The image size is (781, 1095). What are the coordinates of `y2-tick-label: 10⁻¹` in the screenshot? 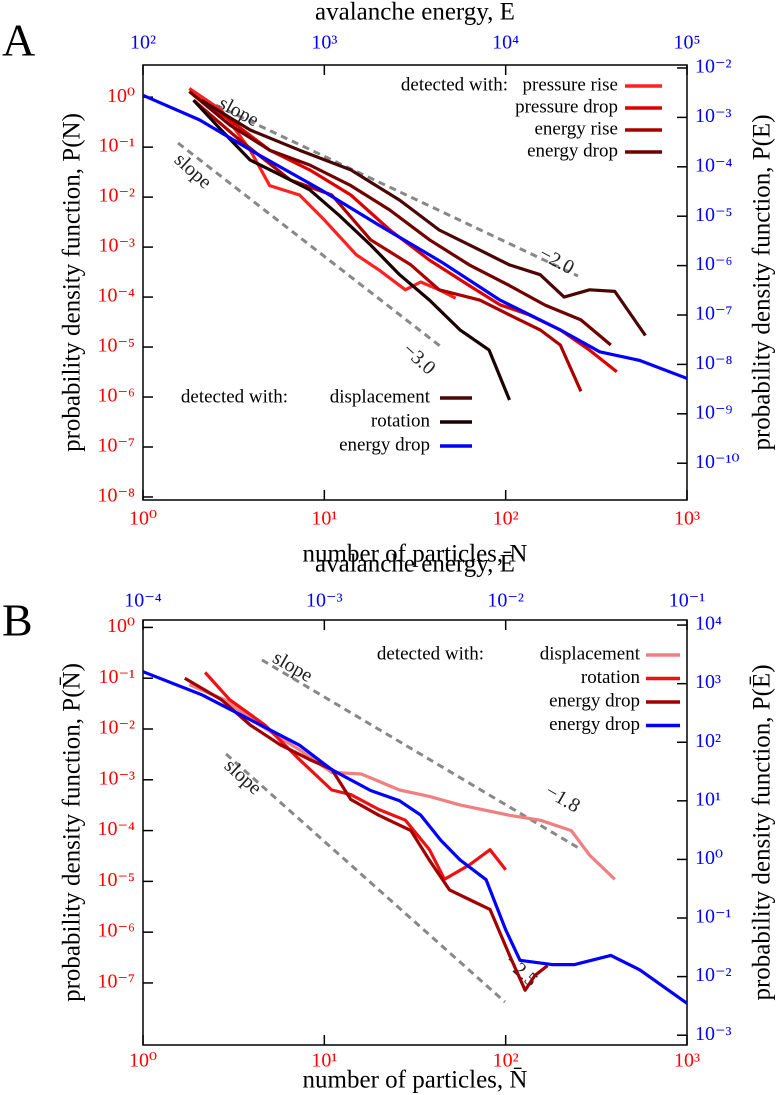 It's located at (713, 917).